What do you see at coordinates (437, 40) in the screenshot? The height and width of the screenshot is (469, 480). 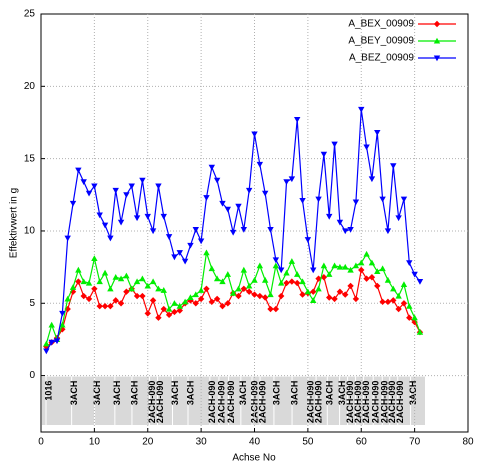 I see `legend-marker` at bounding box center [437, 40].